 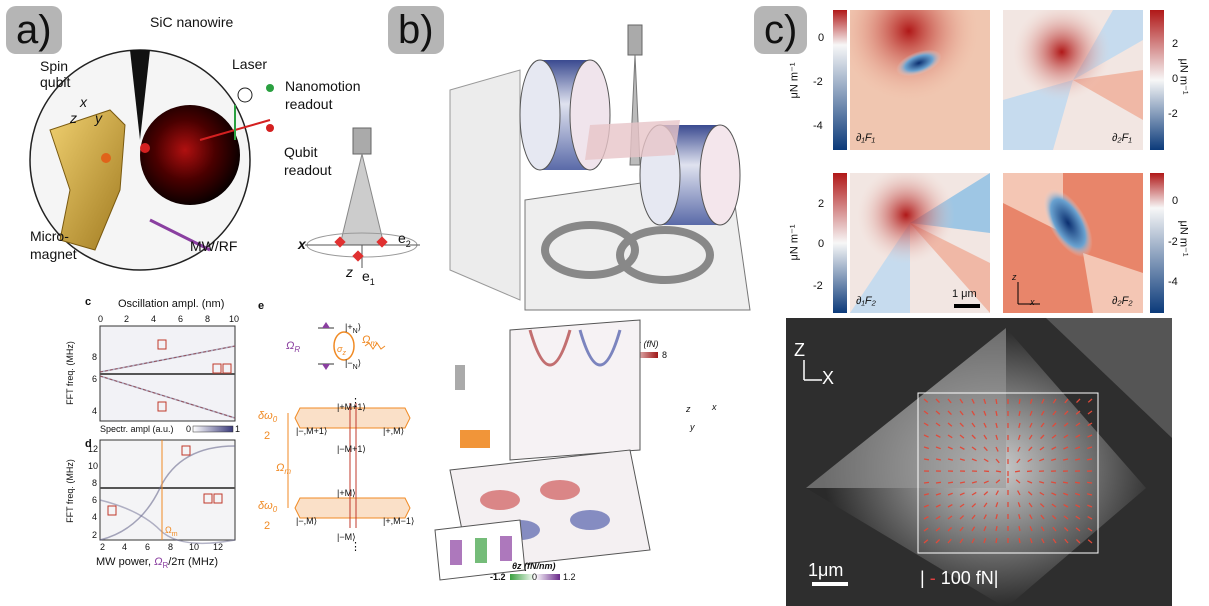 I want to click on e-dots-bottom: ⋮, so click(x=355, y=546).